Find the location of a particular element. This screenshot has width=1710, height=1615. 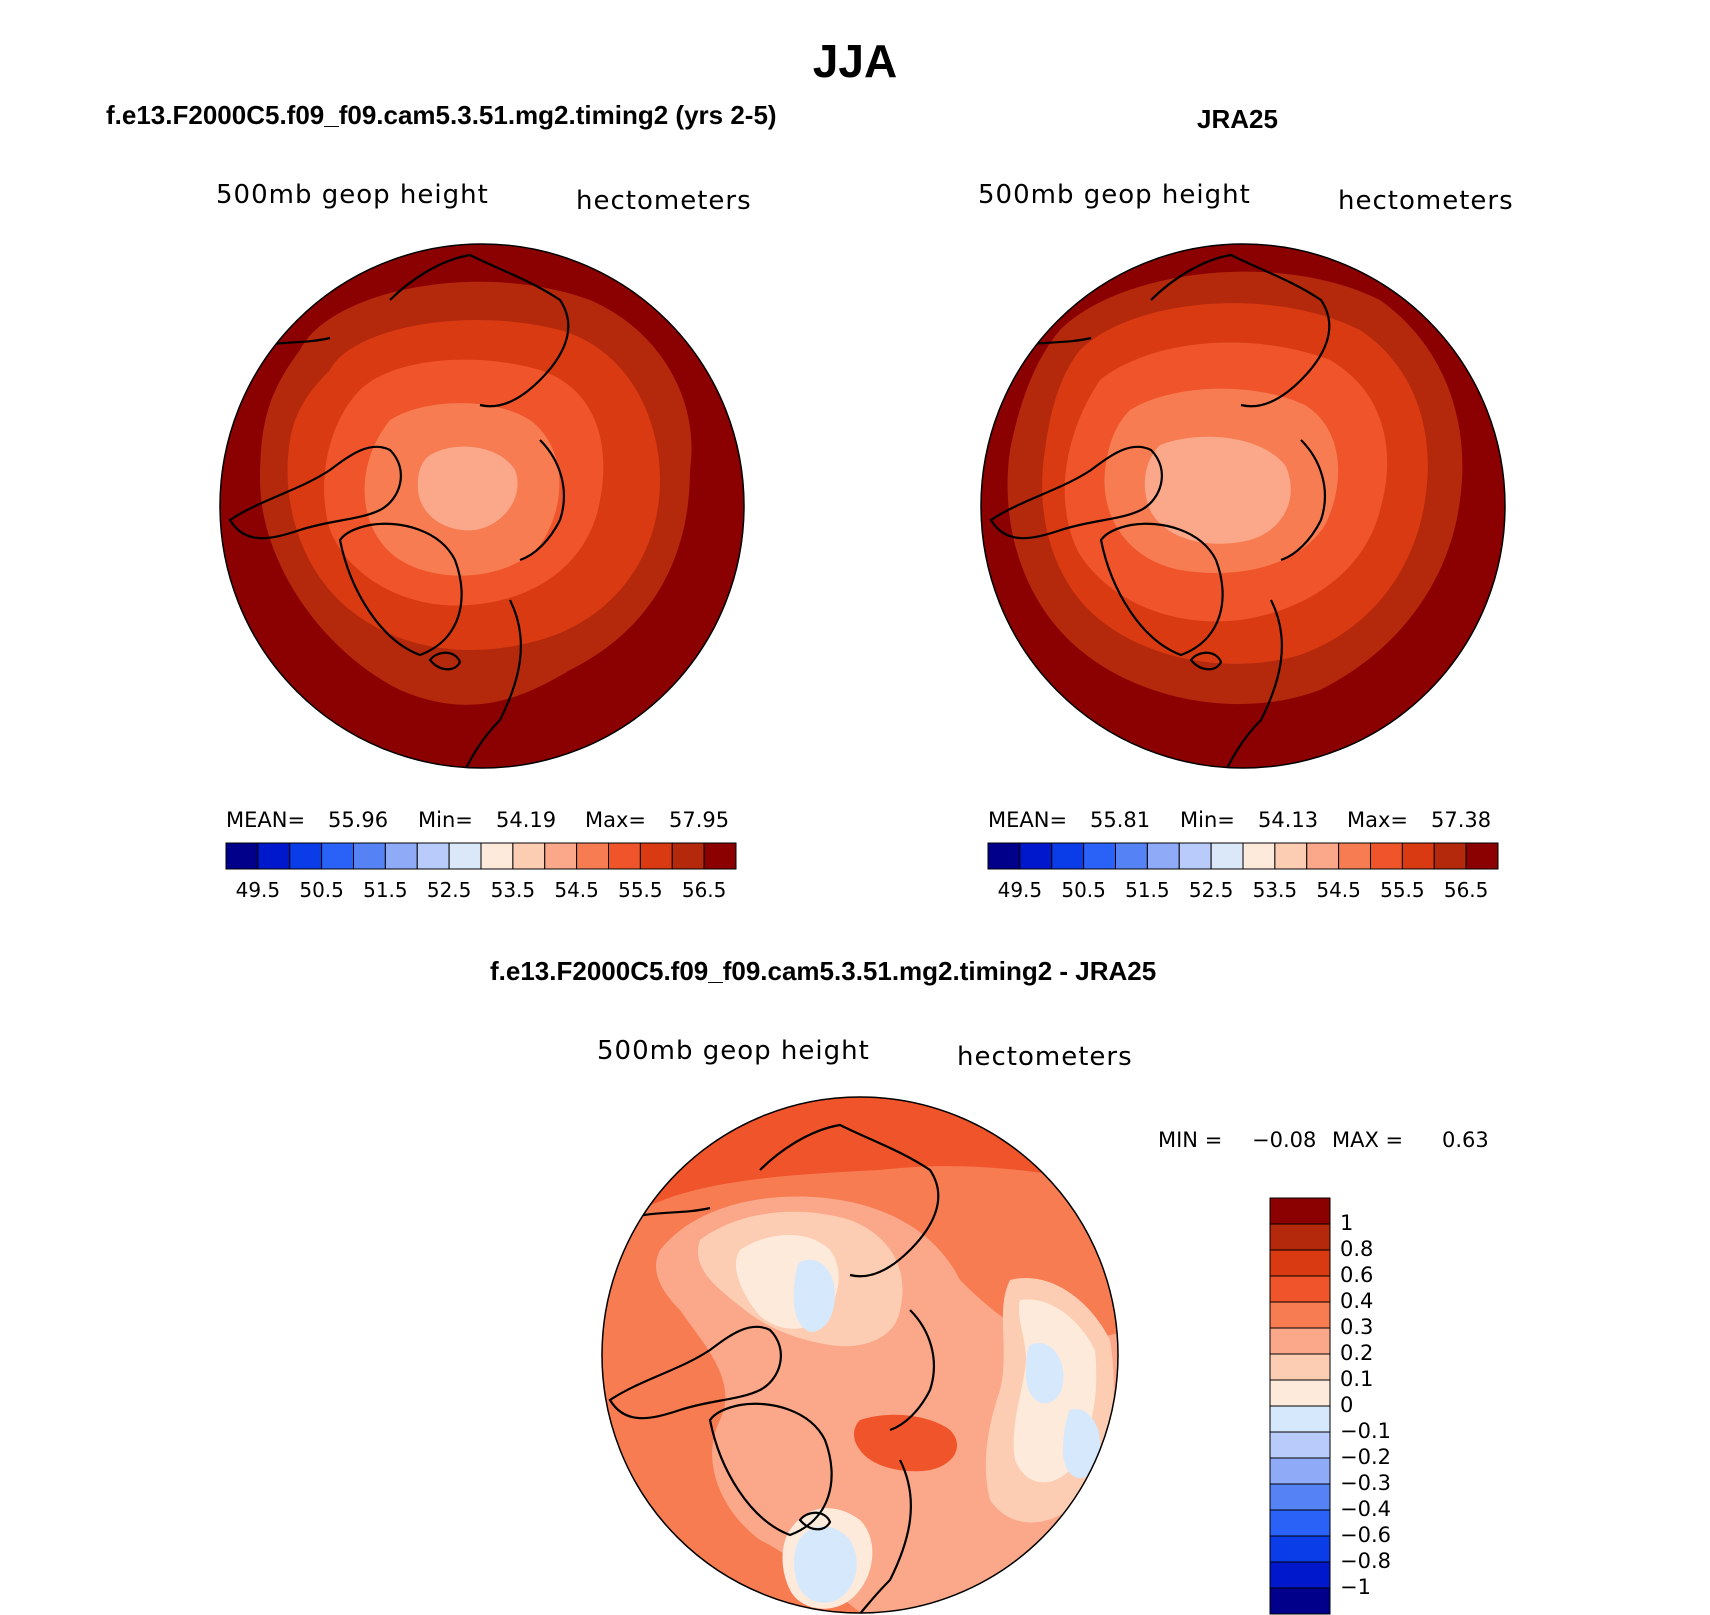

panel1-band is located at coordinates (467, 488).